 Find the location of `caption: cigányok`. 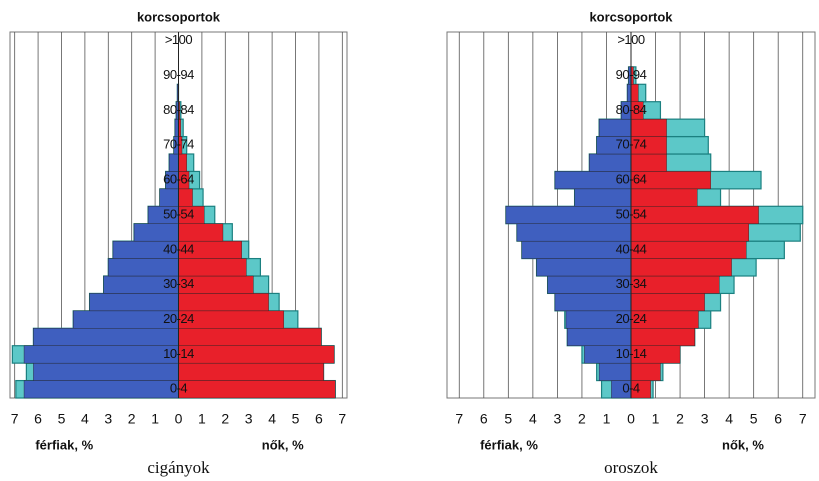

caption: cigányok is located at coordinates (178, 467).